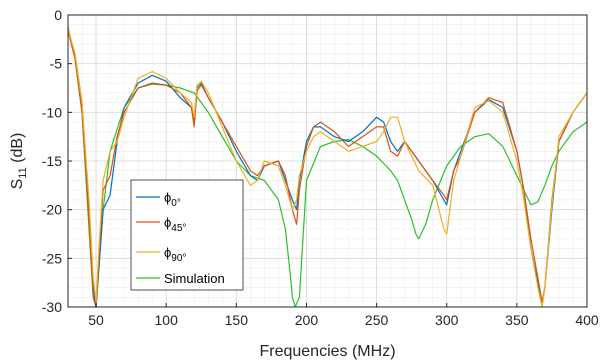 This screenshot has height=360, width=605. What do you see at coordinates (161, 224) in the screenshot?
I see `legend-item-phi-45: ϕ45°` at bounding box center [161, 224].